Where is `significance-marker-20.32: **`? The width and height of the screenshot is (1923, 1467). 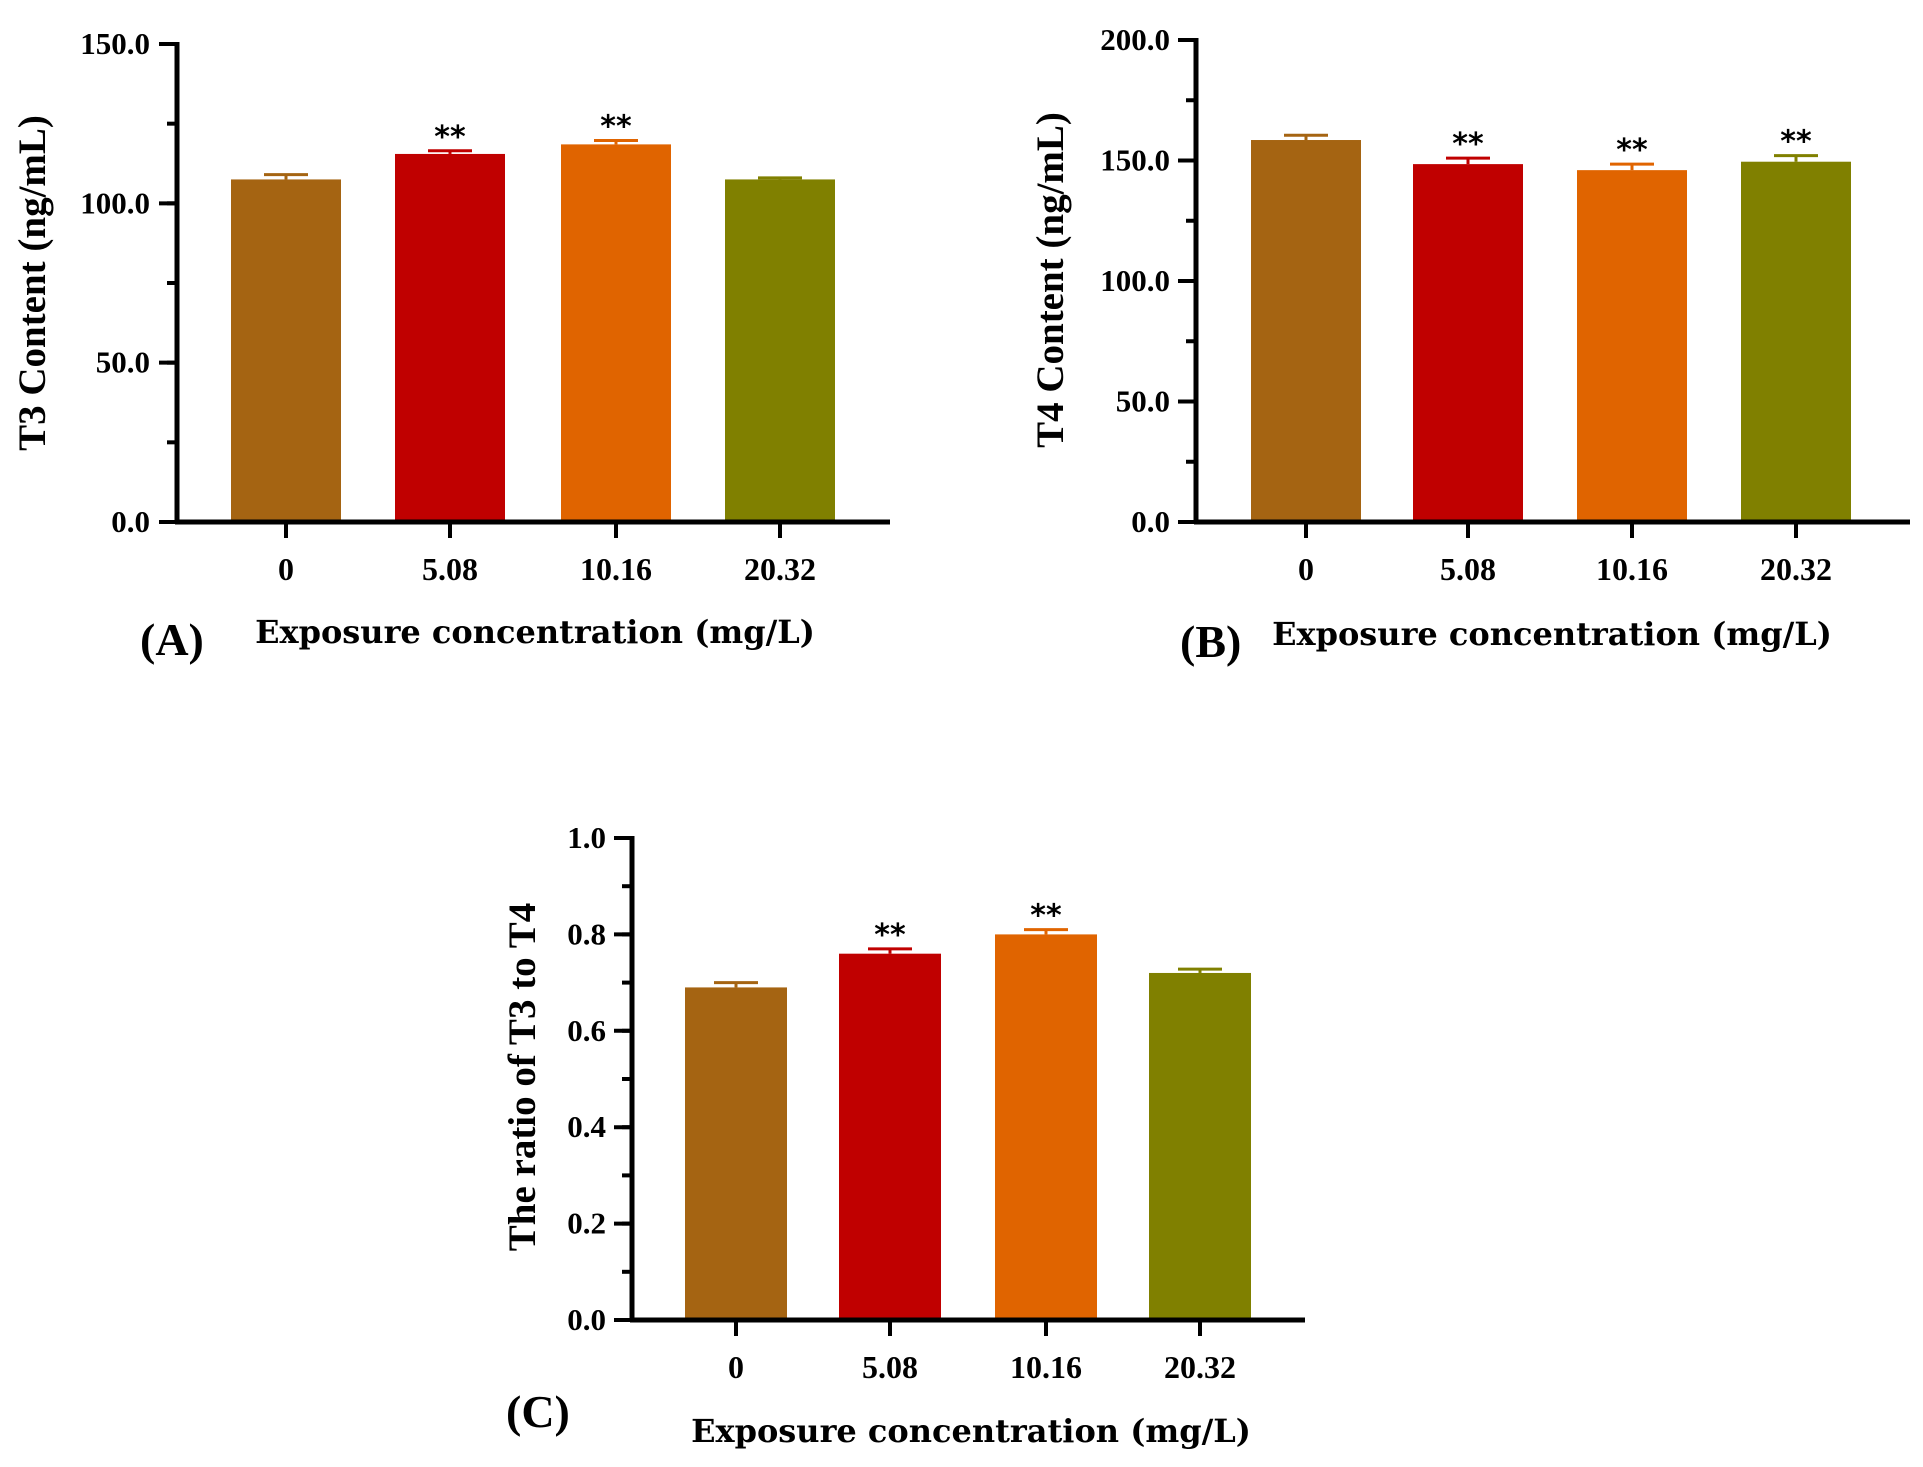 significance-marker-20.32: ** is located at coordinates (1796, 142).